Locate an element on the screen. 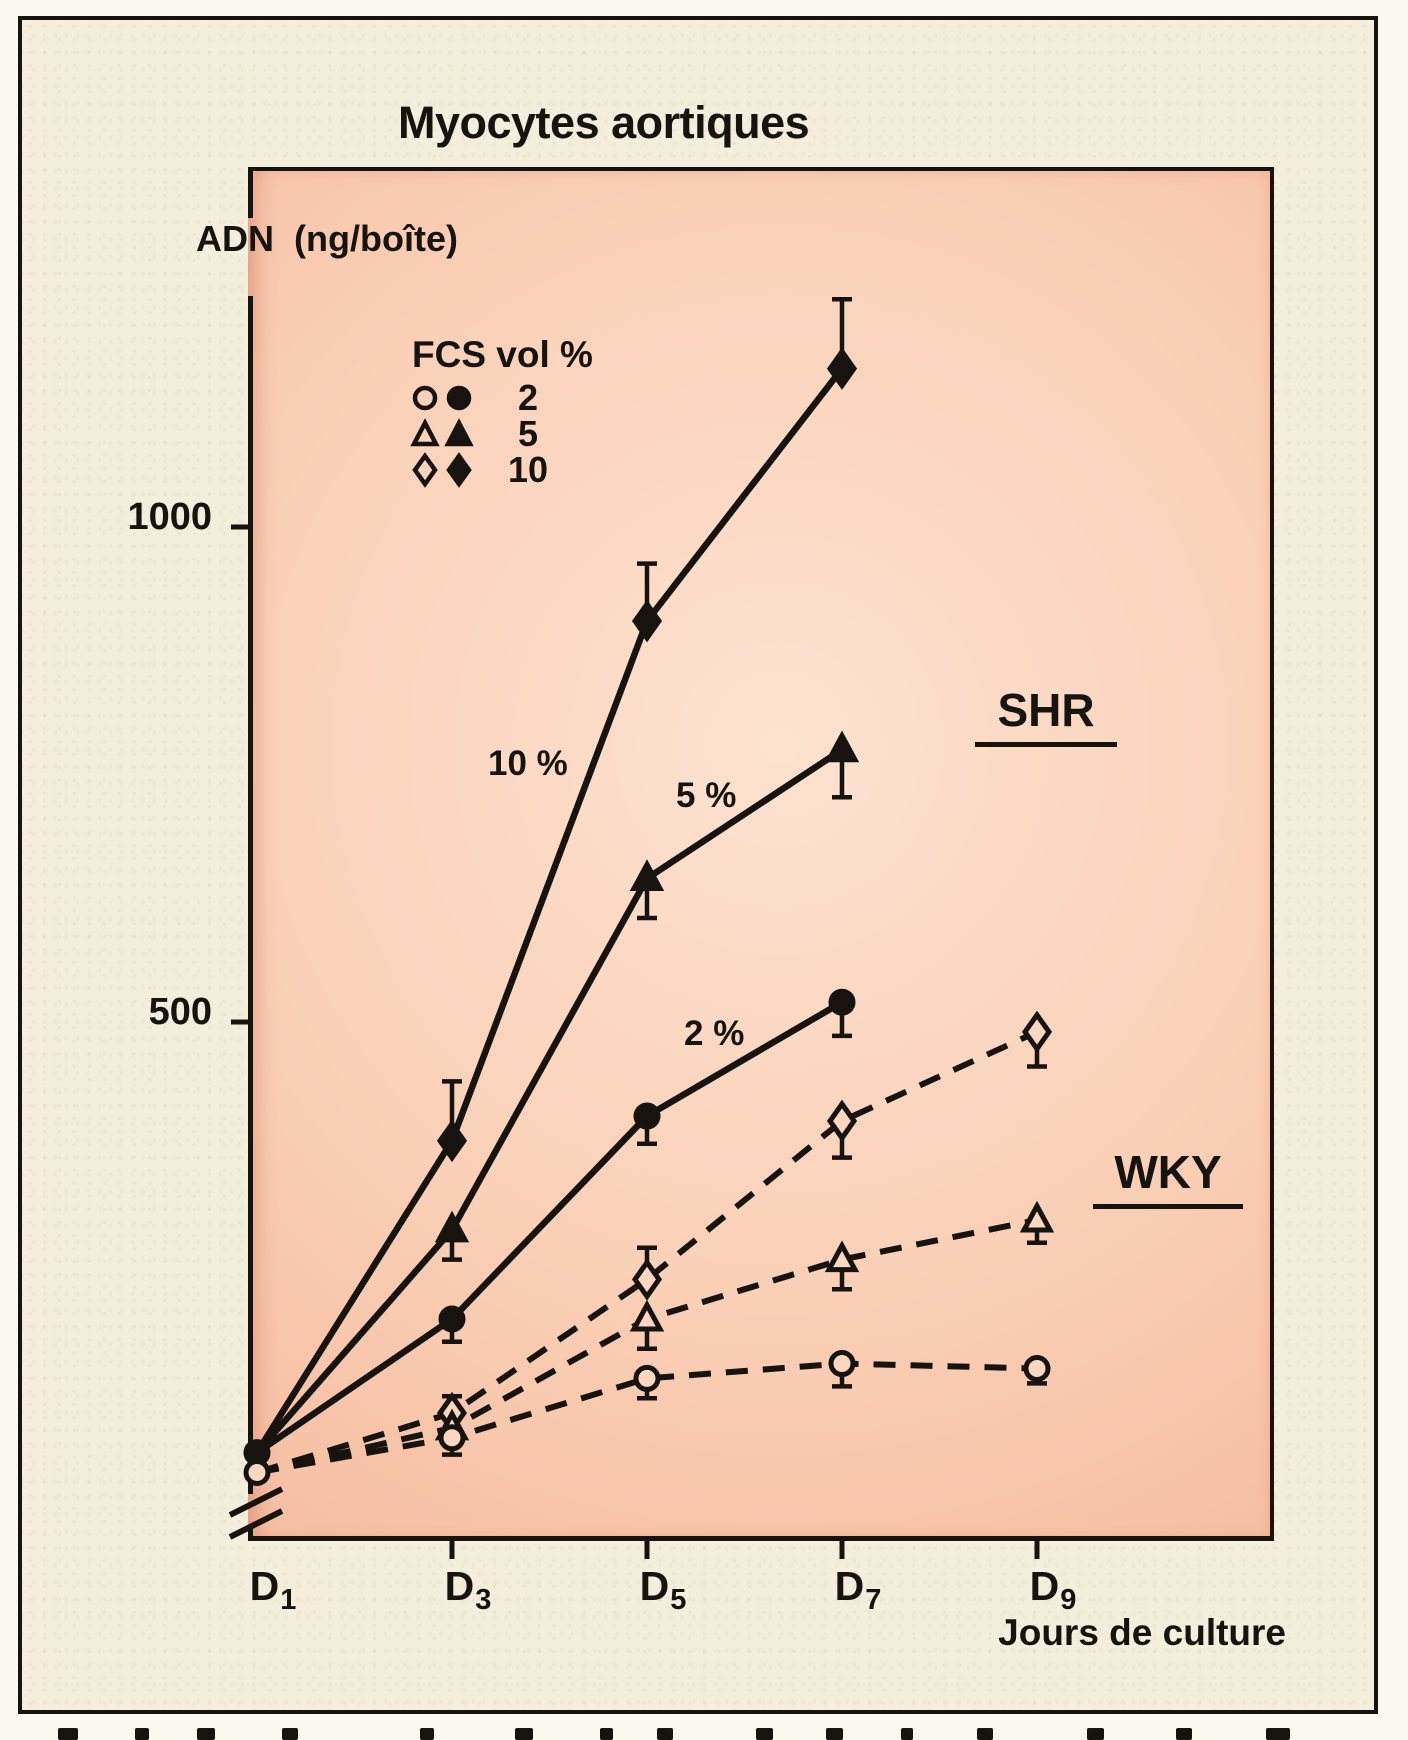 The height and width of the screenshot is (1740, 1408). curve-label-2pct: 2 % is located at coordinates (714, 1033).